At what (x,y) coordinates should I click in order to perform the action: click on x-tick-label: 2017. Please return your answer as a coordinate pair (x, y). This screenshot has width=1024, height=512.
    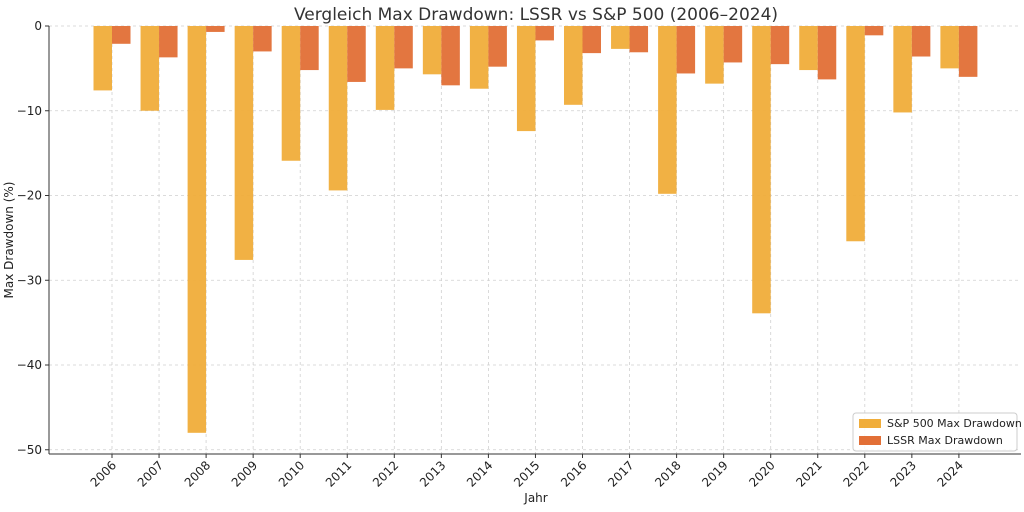
    Looking at the image, I should click on (620, 473).